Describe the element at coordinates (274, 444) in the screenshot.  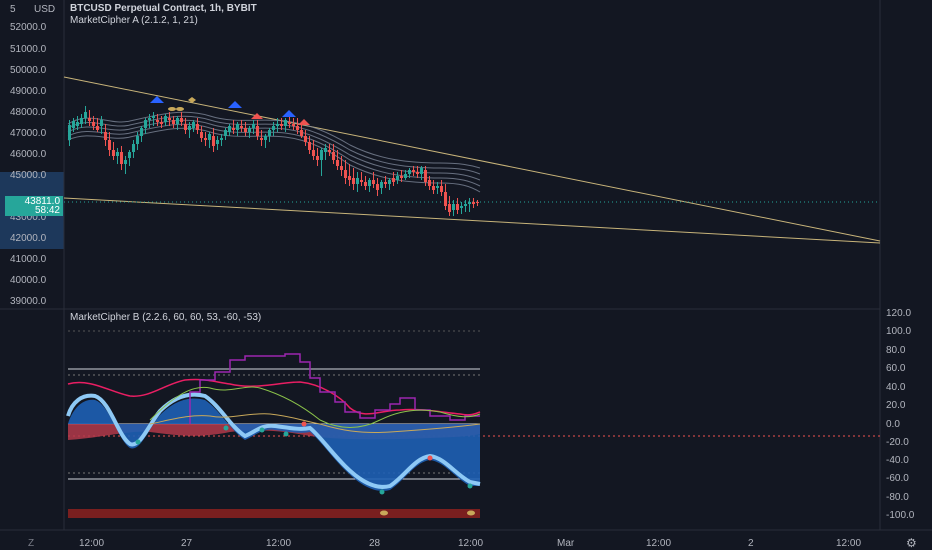
I see `wave-blue-area` at that location.